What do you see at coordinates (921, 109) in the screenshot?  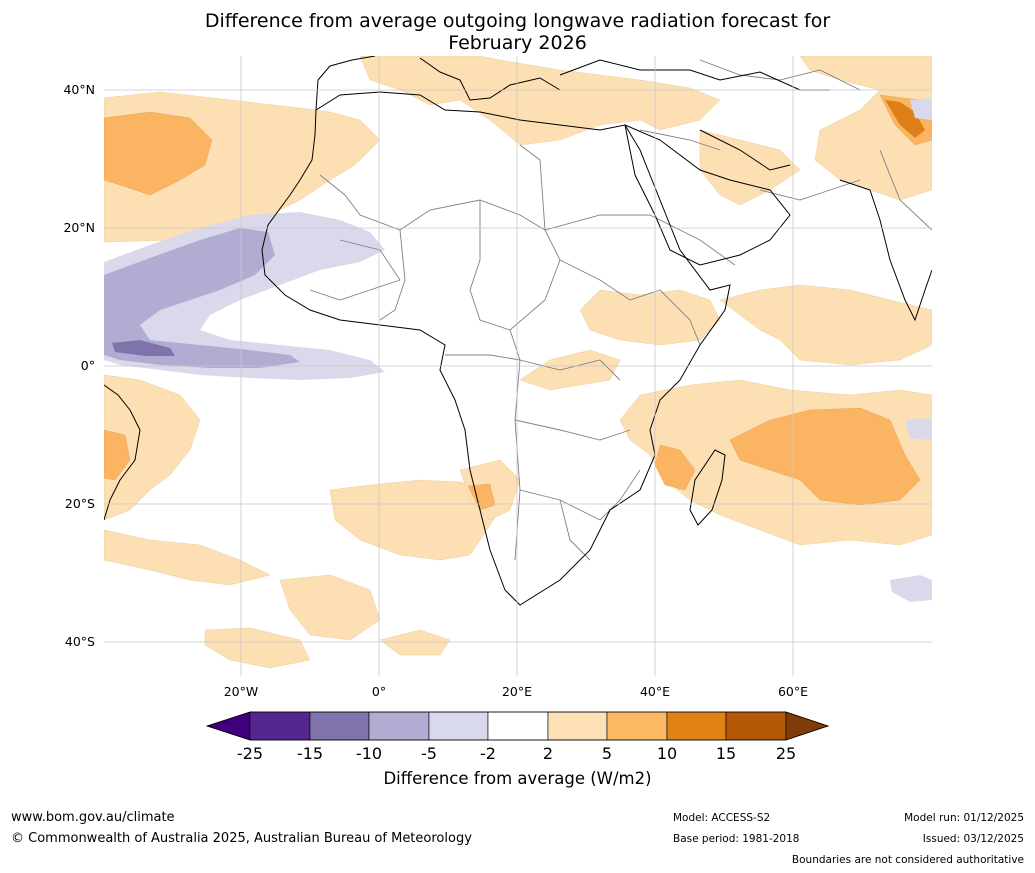 I see `asia-cool-region` at bounding box center [921, 109].